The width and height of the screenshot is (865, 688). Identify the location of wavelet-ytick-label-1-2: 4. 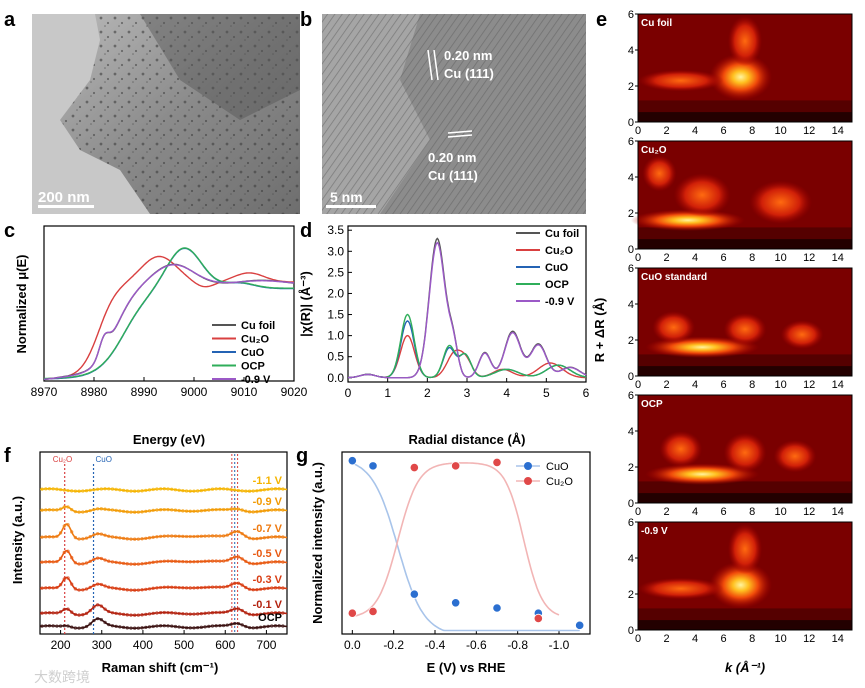
(631, 178).